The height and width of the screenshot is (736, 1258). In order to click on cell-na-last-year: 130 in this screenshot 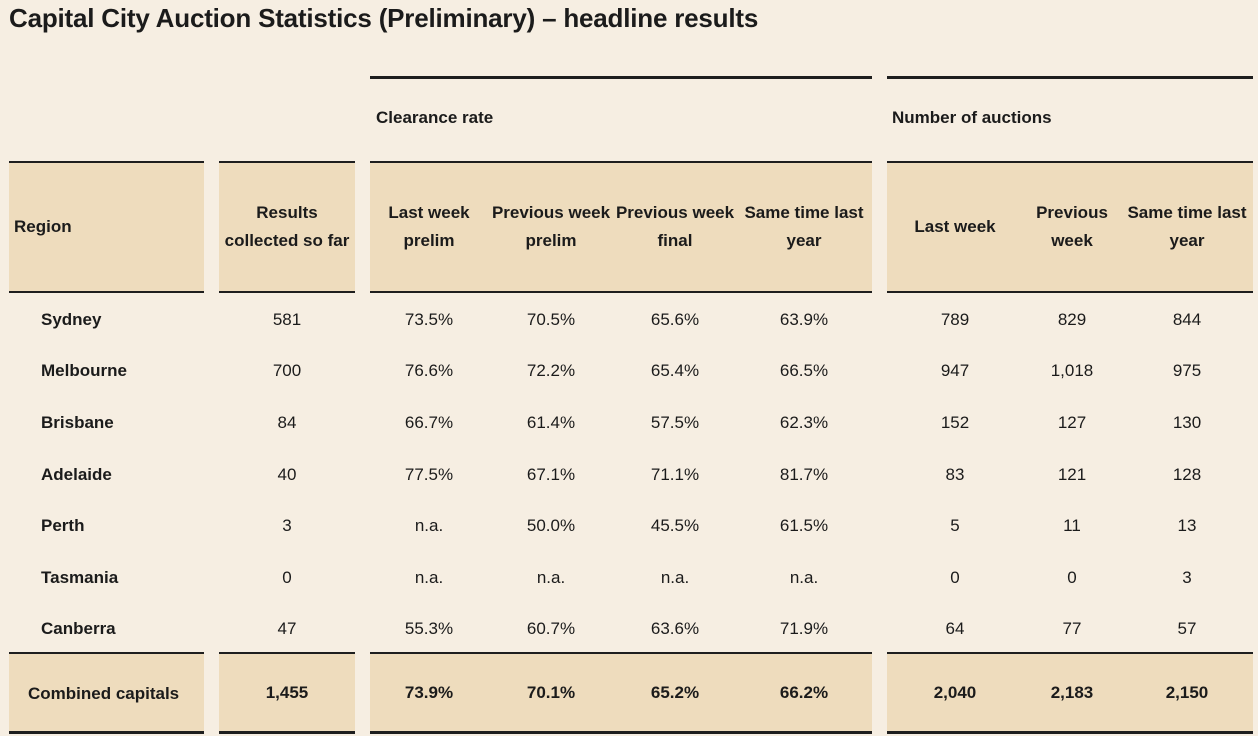, I will do `click(1187, 422)`.